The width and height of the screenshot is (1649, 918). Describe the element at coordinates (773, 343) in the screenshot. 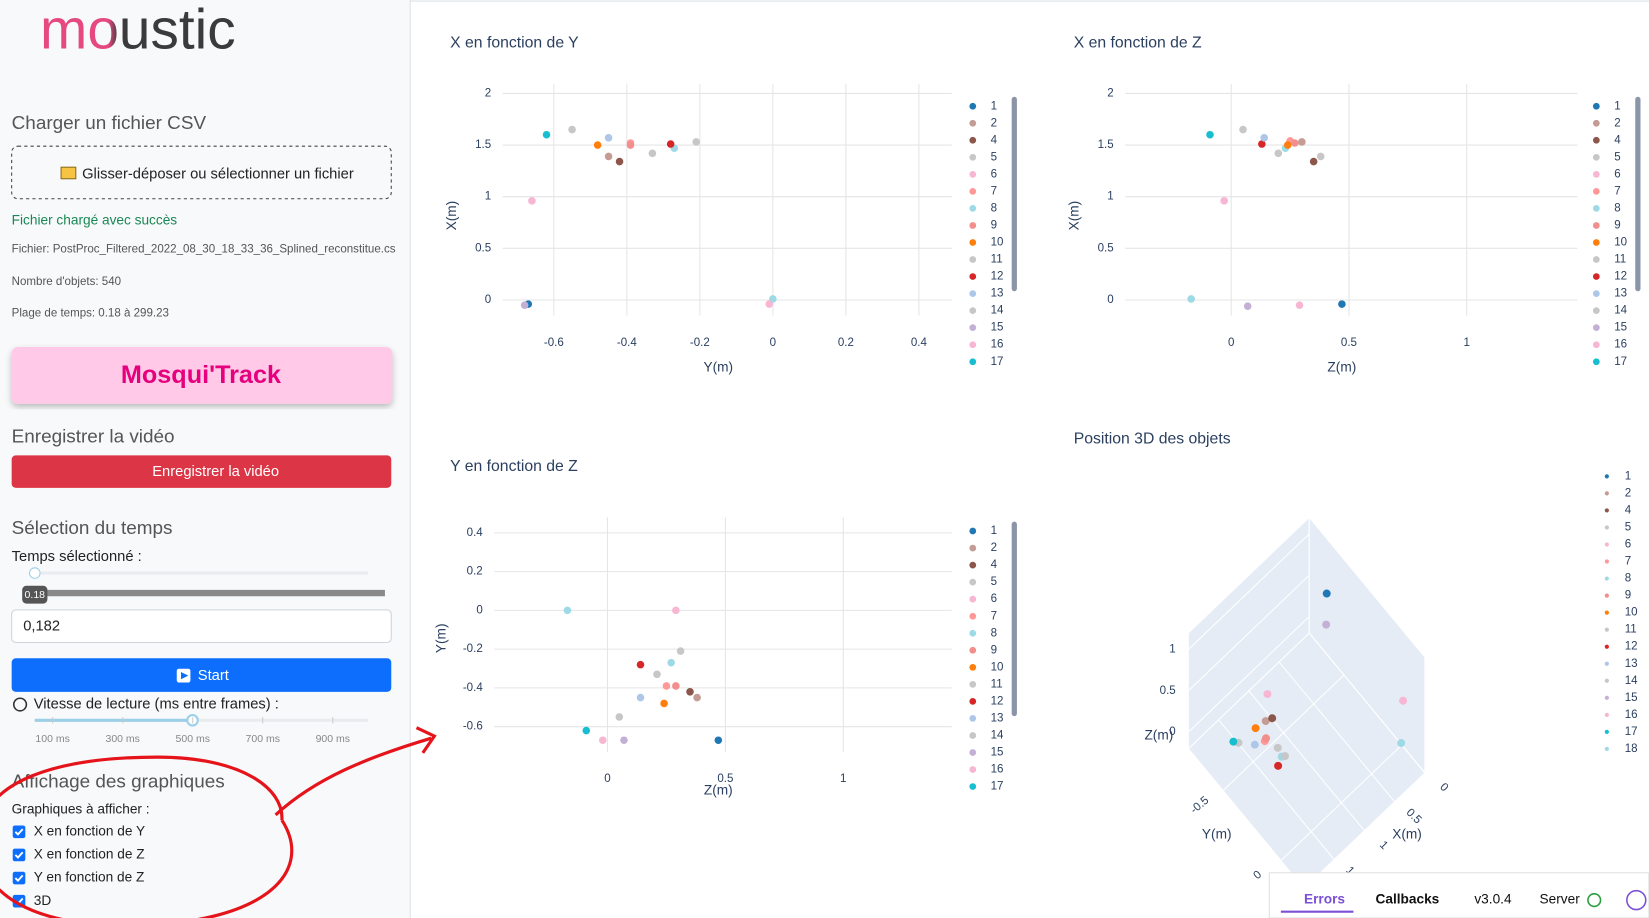

I see `x-tick-label: 0` at that location.